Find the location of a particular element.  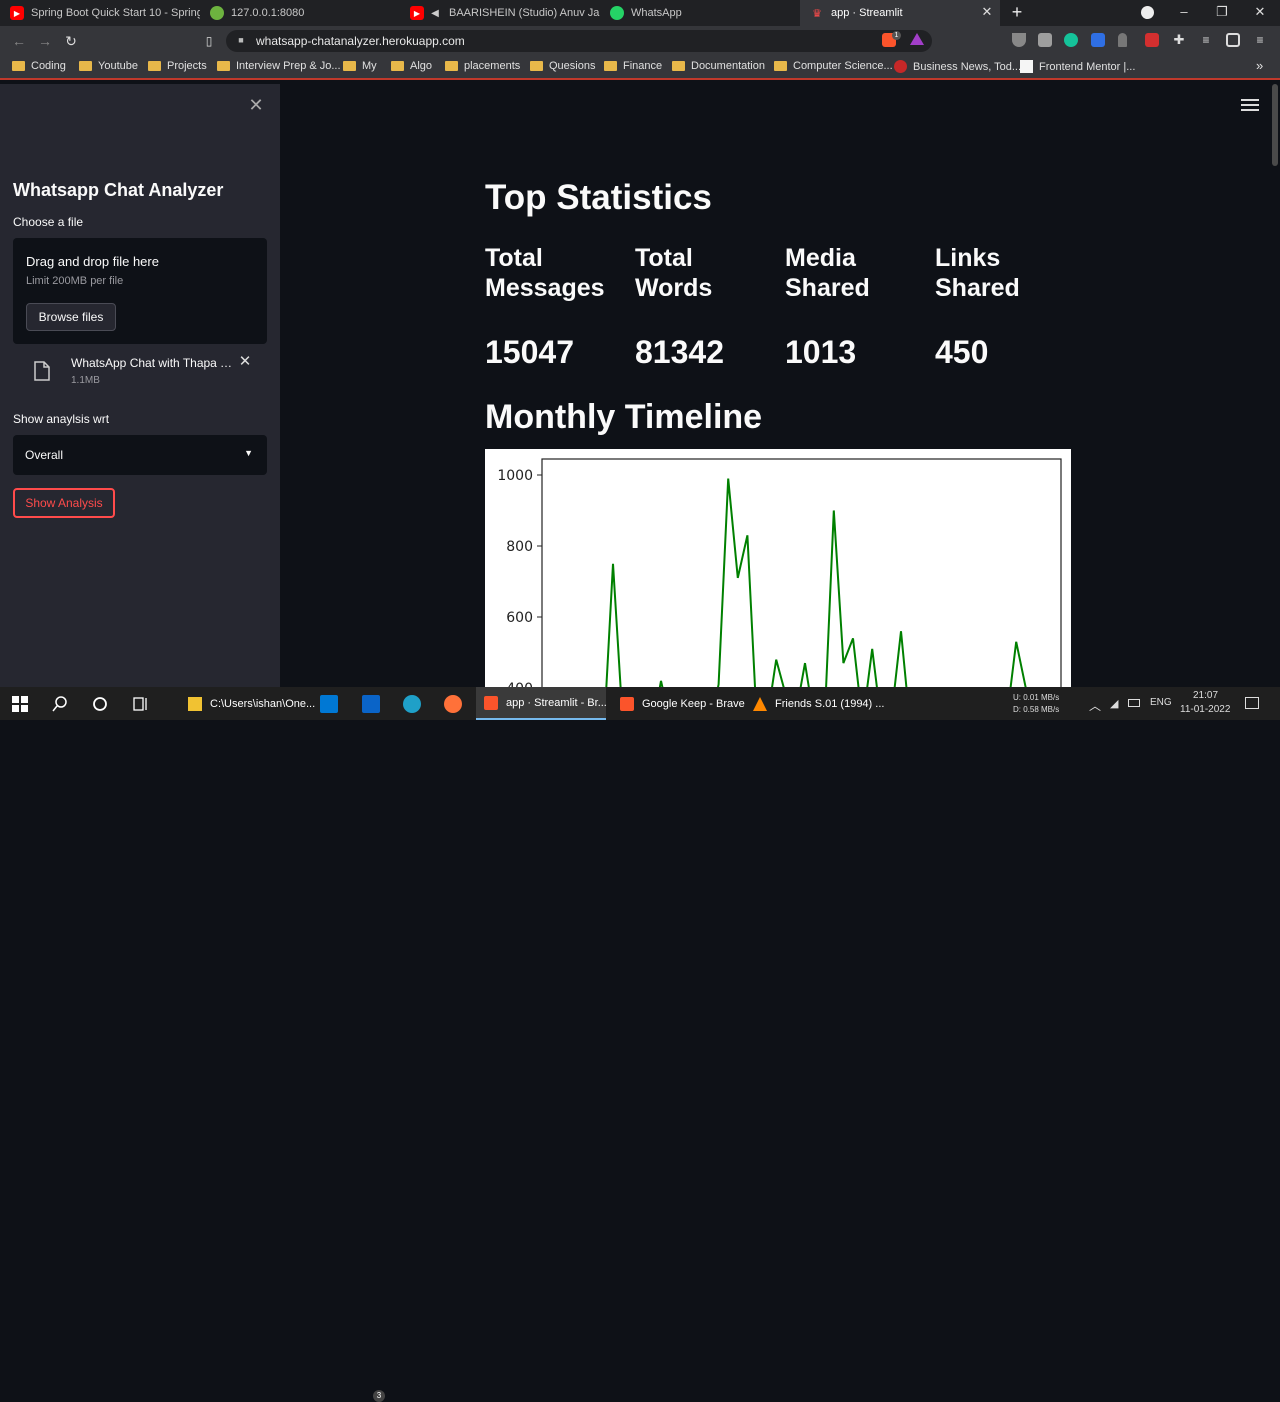

bookmark-coding: Coding is located at coordinates (39, 66).